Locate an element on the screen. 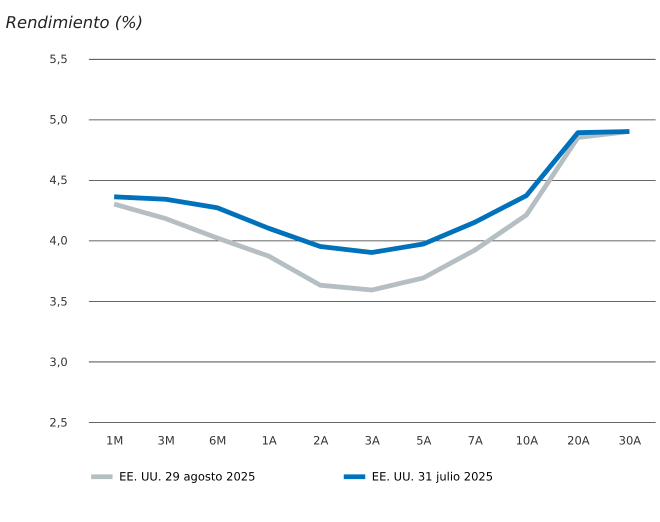  y-tick-label: 4,5 is located at coordinates (58, 180).